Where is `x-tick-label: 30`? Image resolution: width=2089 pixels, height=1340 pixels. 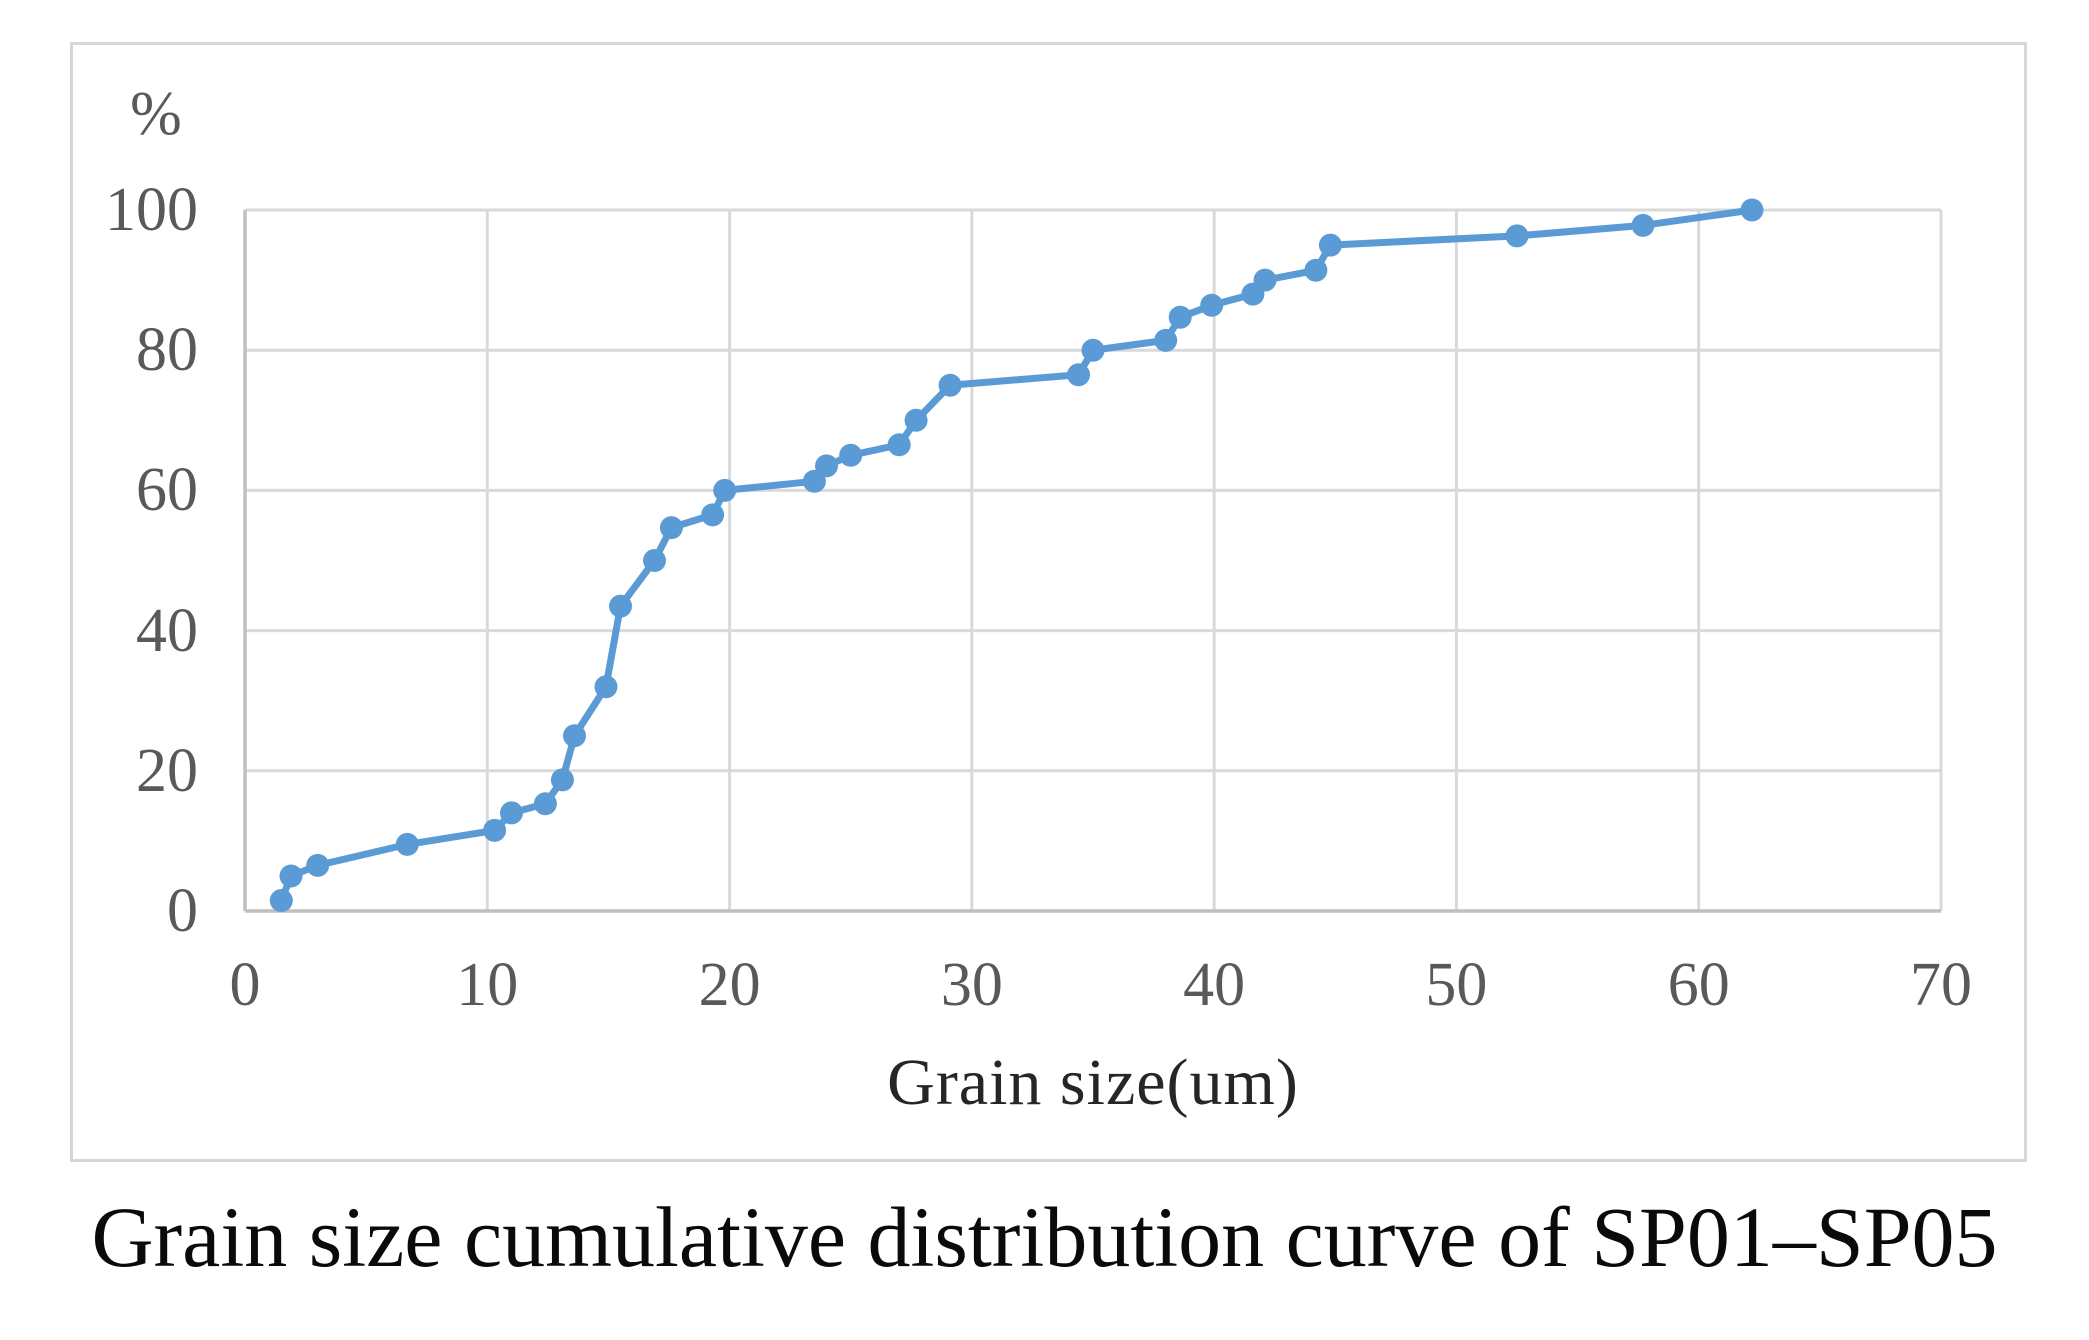
x-tick-label: 30 is located at coordinates (971, 985).